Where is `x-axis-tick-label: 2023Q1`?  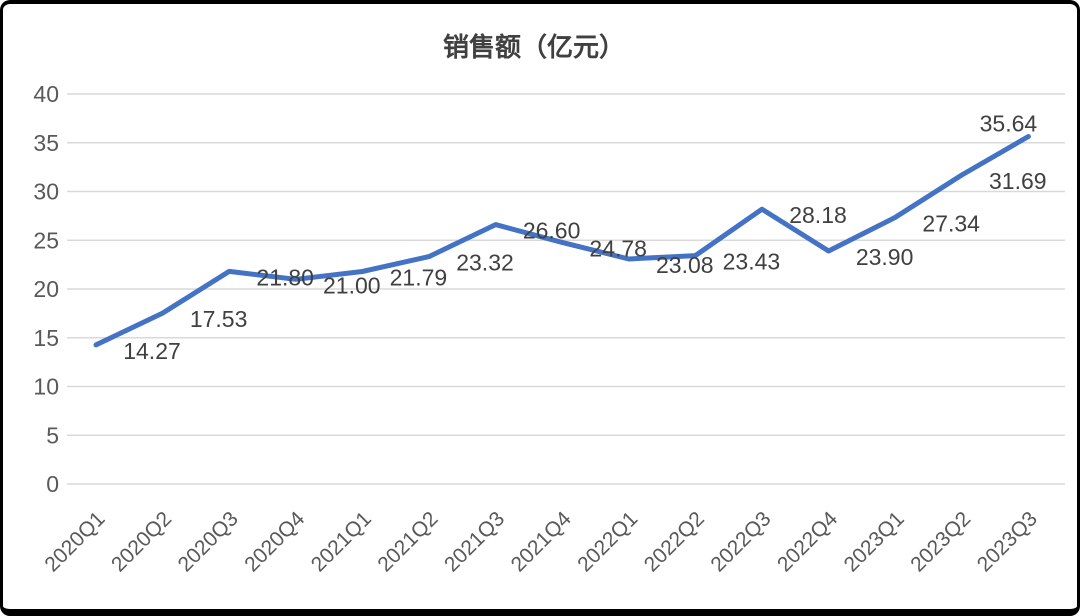 x-axis-tick-label: 2023Q1 is located at coordinates (874, 541).